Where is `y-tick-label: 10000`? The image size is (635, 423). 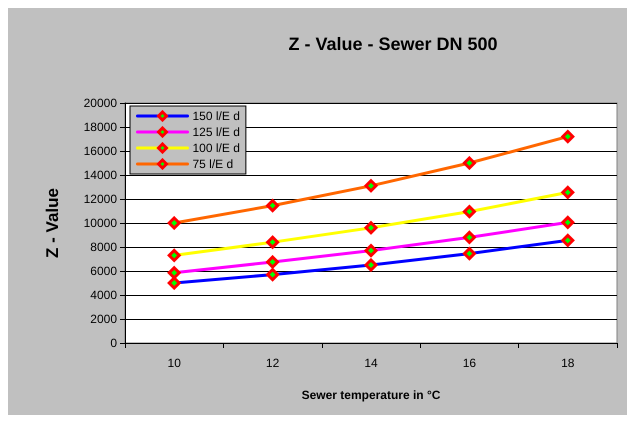 y-tick-label: 10000 is located at coordinates (101, 223).